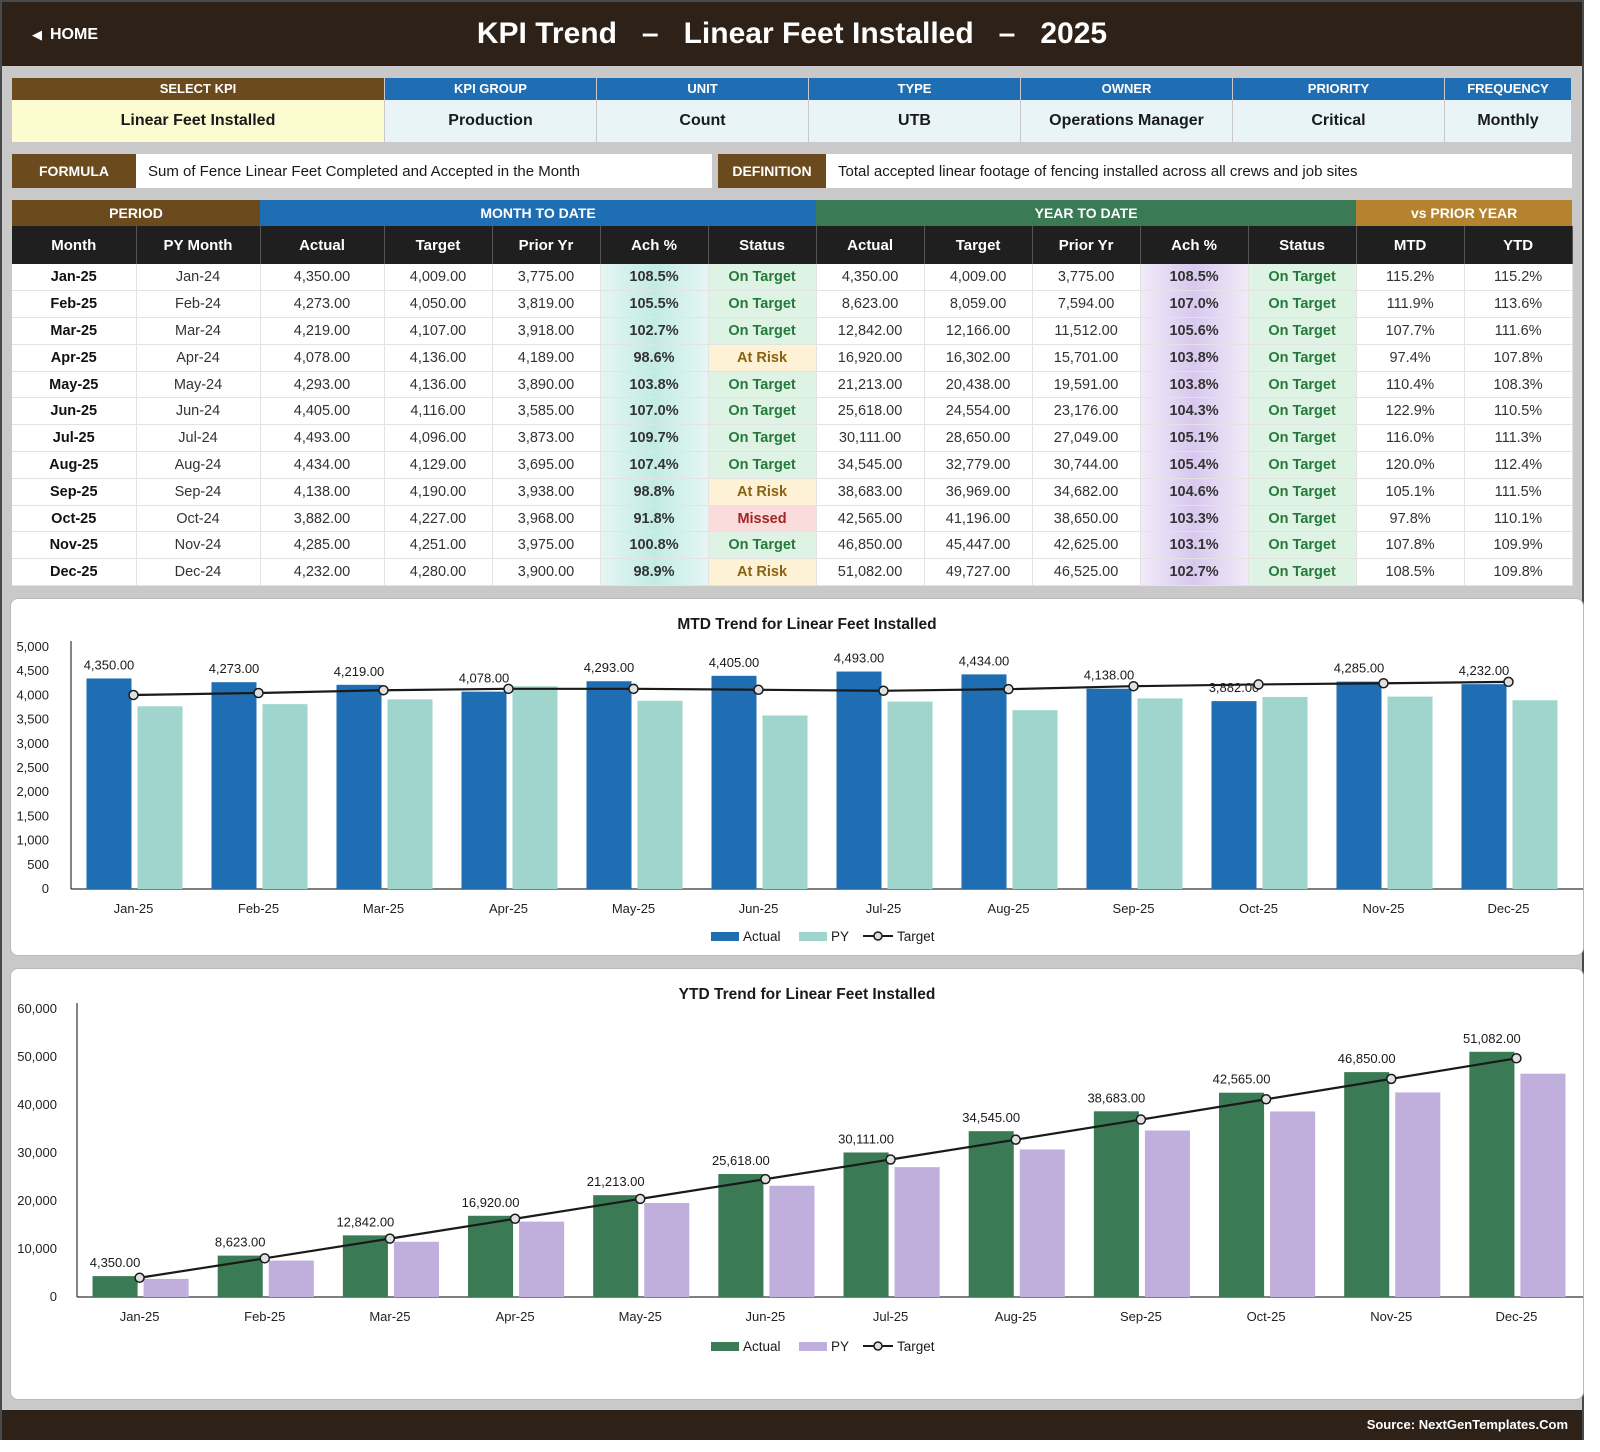 The image size is (1600, 1452). What do you see at coordinates (1484, 670) in the screenshot?
I see `data-label: 4,232.00` at bounding box center [1484, 670].